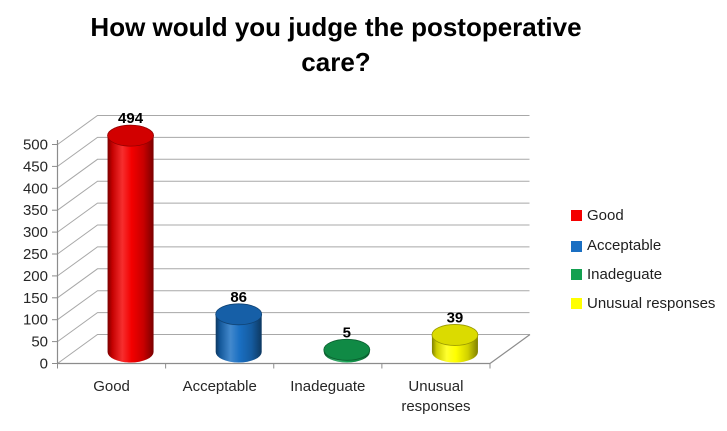 The width and height of the screenshot is (727, 431). Describe the element at coordinates (35, 232) in the screenshot. I see `y-tick-label: 300` at that location.